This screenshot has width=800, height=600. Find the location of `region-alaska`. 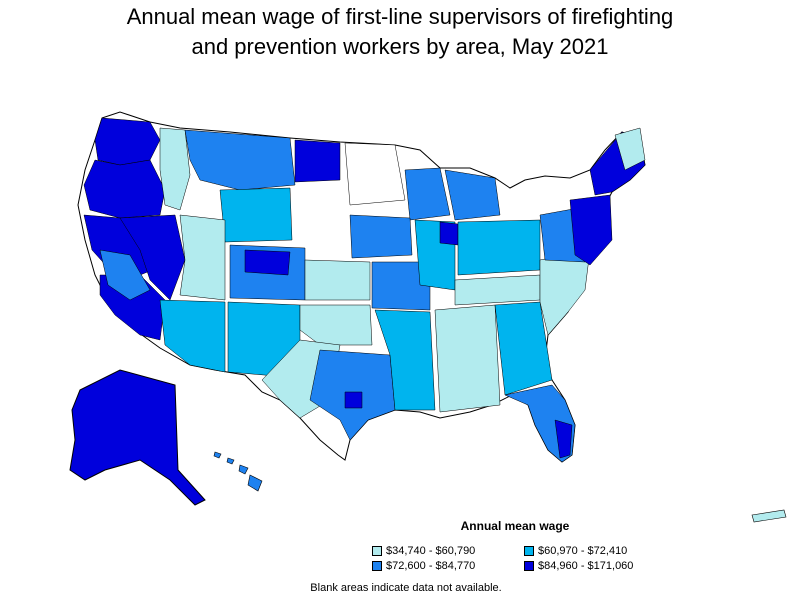

region-alaska is located at coordinates (137, 437).